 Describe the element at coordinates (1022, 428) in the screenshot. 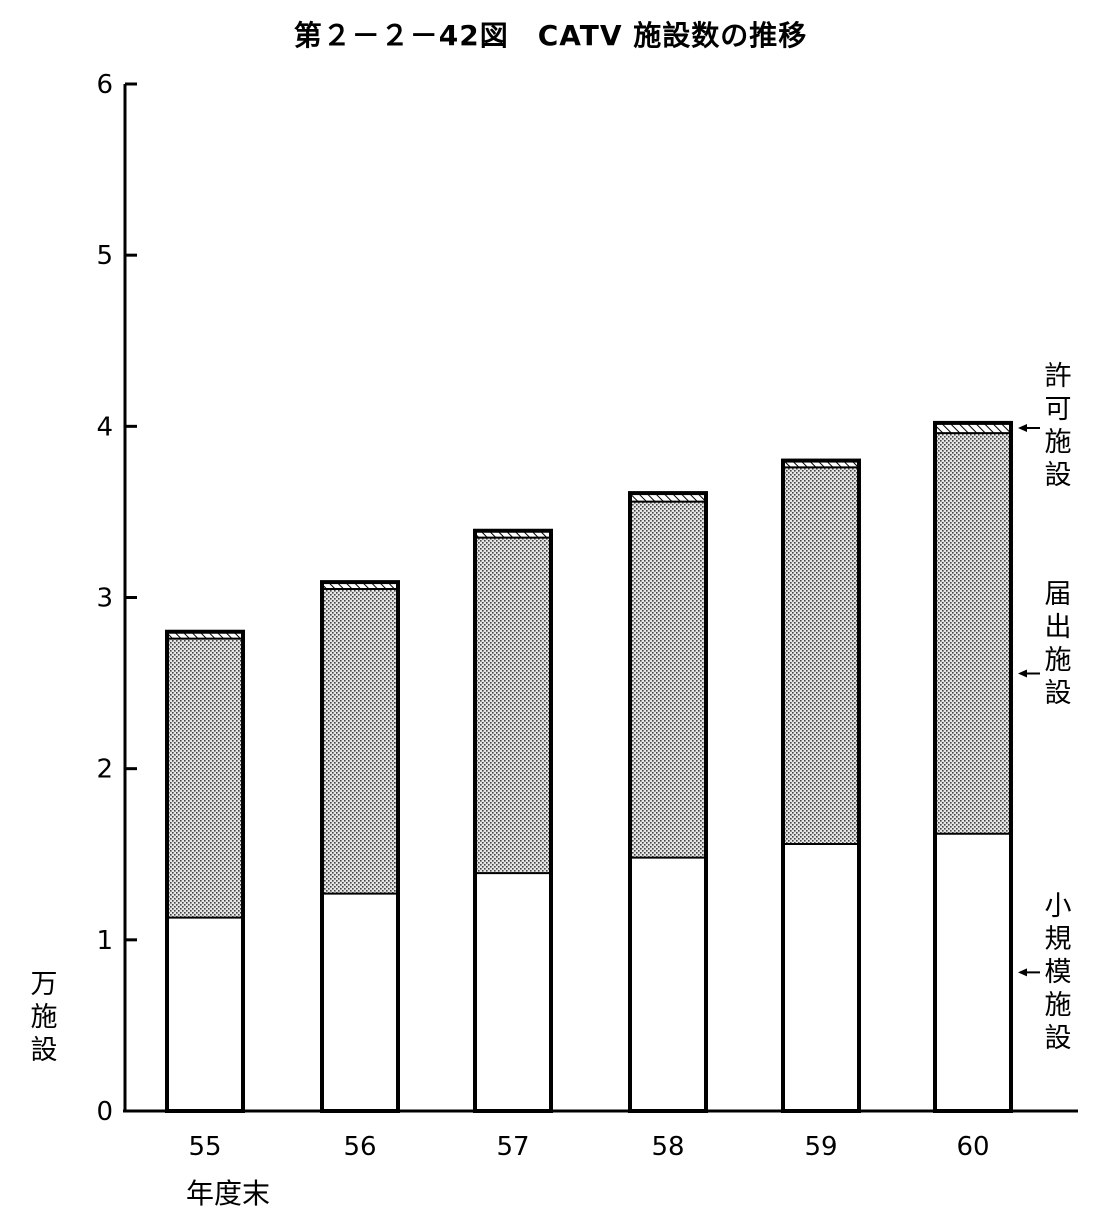

I see `legend-arrow-kyoka-head` at that location.